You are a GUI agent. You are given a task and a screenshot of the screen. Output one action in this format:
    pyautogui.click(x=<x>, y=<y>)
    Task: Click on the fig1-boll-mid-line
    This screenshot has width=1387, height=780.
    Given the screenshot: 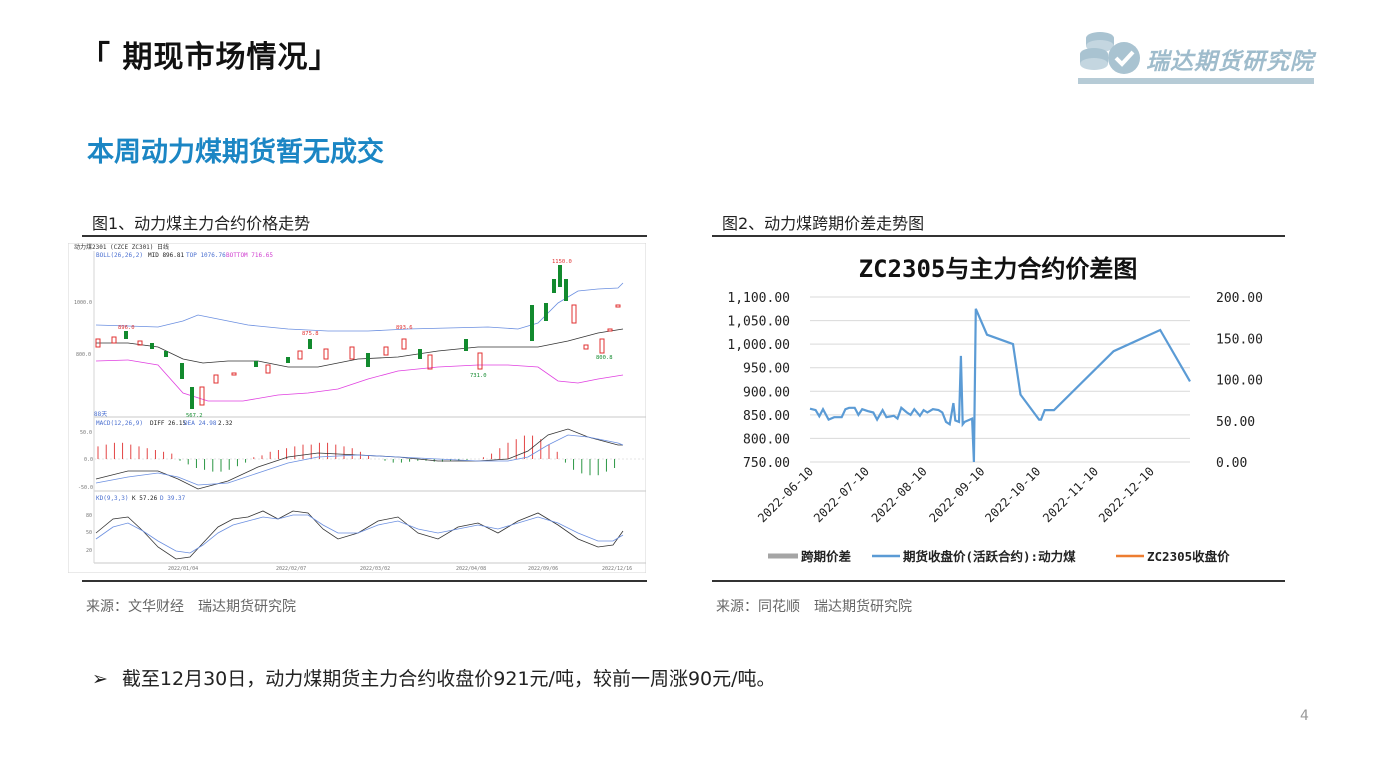 What is the action you would take?
    pyautogui.click(x=360, y=348)
    